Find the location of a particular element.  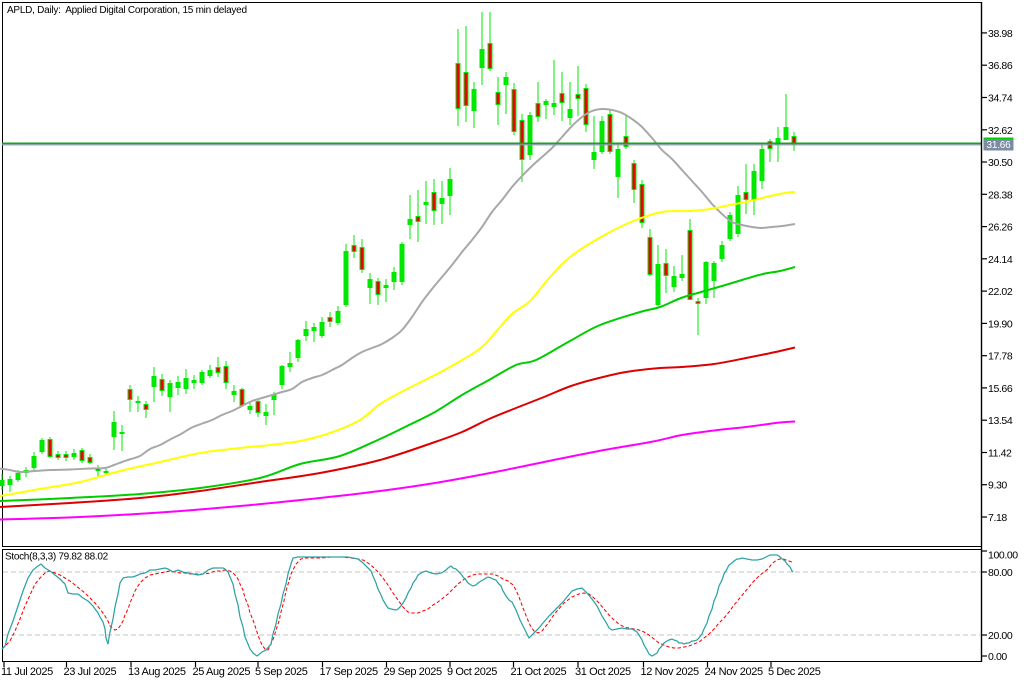

svg-text: 13 Aug 2025 is located at coordinates (157, 672).